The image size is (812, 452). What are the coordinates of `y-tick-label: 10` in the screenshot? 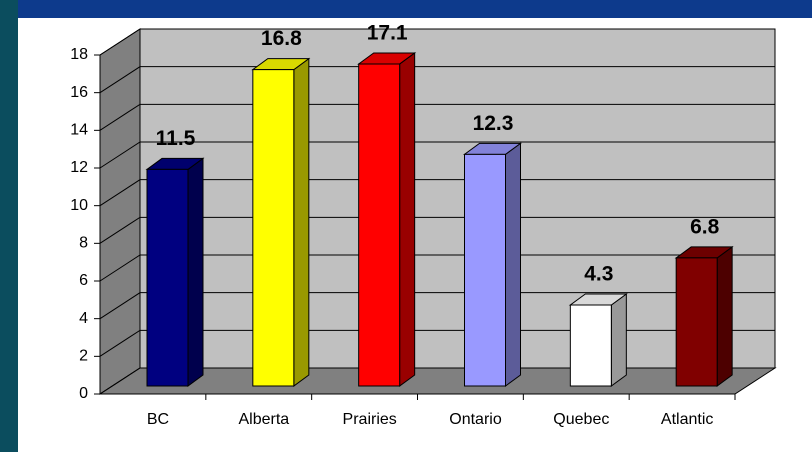 It's located at (79, 205).